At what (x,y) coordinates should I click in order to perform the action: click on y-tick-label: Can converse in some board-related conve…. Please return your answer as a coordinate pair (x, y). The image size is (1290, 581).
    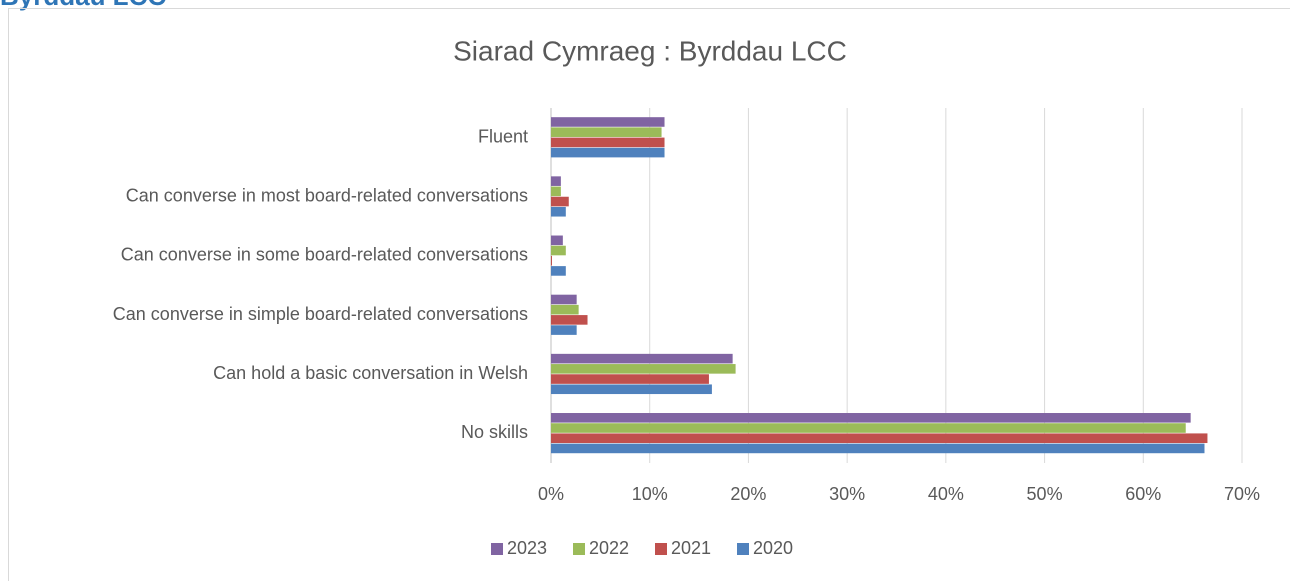
    Looking at the image, I should click on (324, 255).